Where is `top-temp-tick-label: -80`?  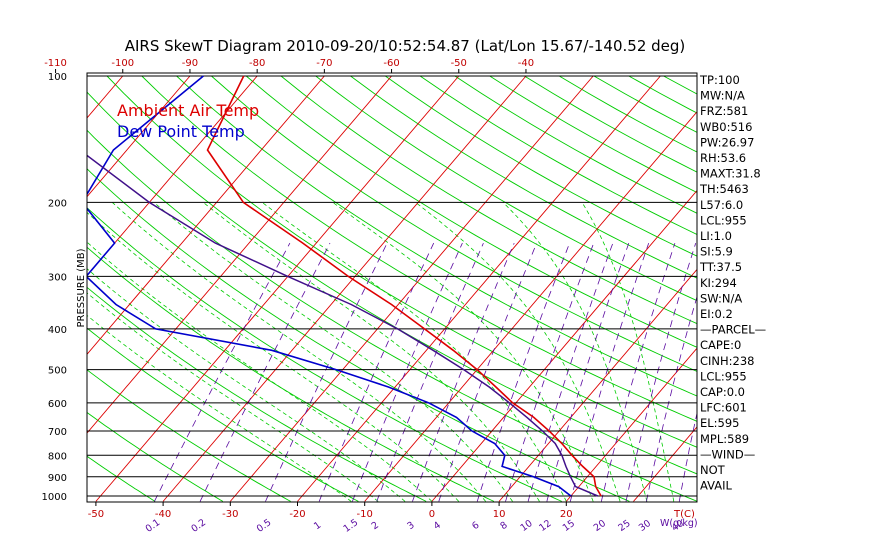 top-temp-tick-label: -80 is located at coordinates (257, 63).